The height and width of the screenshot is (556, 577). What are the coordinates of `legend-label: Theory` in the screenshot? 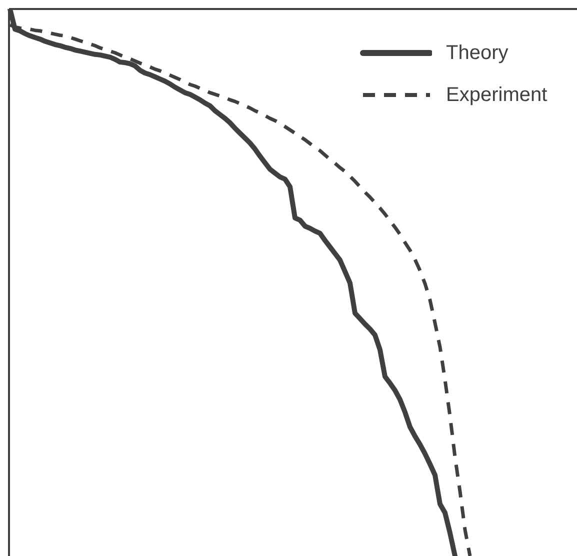 It's located at (477, 53).